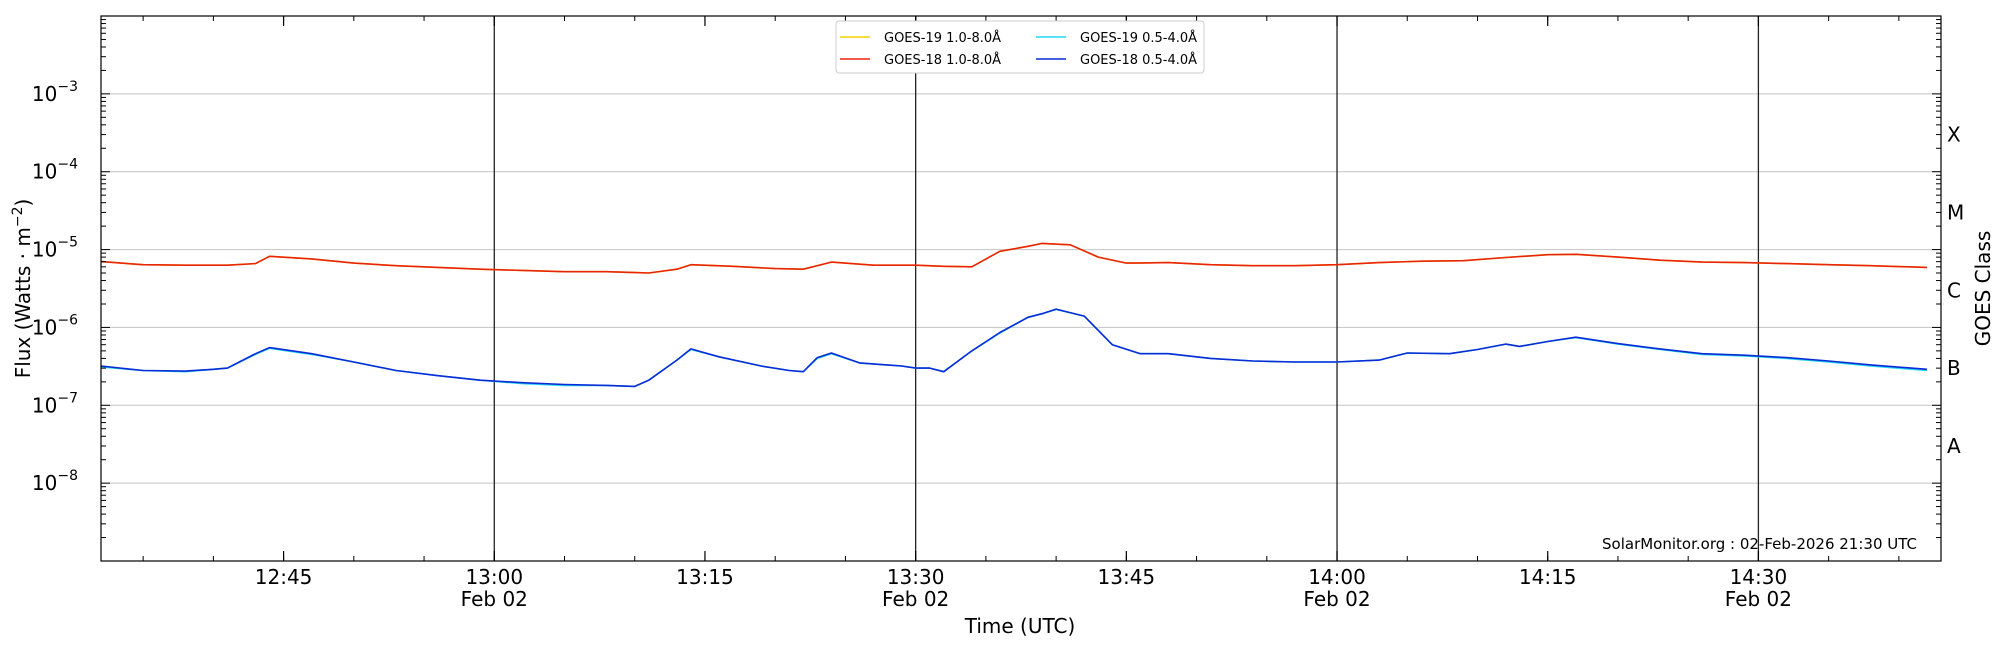 Image resolution: width=2000 pixels, height=650 pixels. Describe the element at coordinates (916, 577) in the screenshot. I see `x-tick-label: 13:30` at that location.